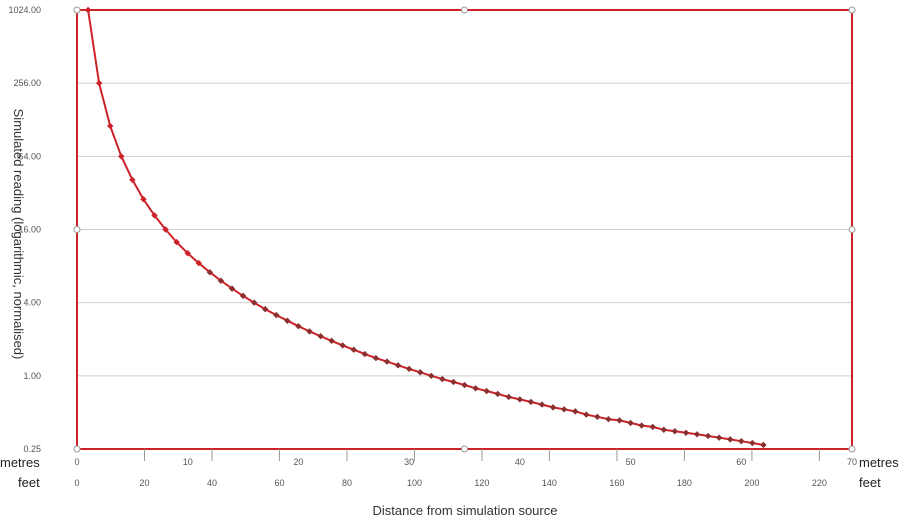  What do you see at coordinates (631, 462) in the screenshot?
I see `x-tick-label-metres: 50` at bounding box center [631, 462].